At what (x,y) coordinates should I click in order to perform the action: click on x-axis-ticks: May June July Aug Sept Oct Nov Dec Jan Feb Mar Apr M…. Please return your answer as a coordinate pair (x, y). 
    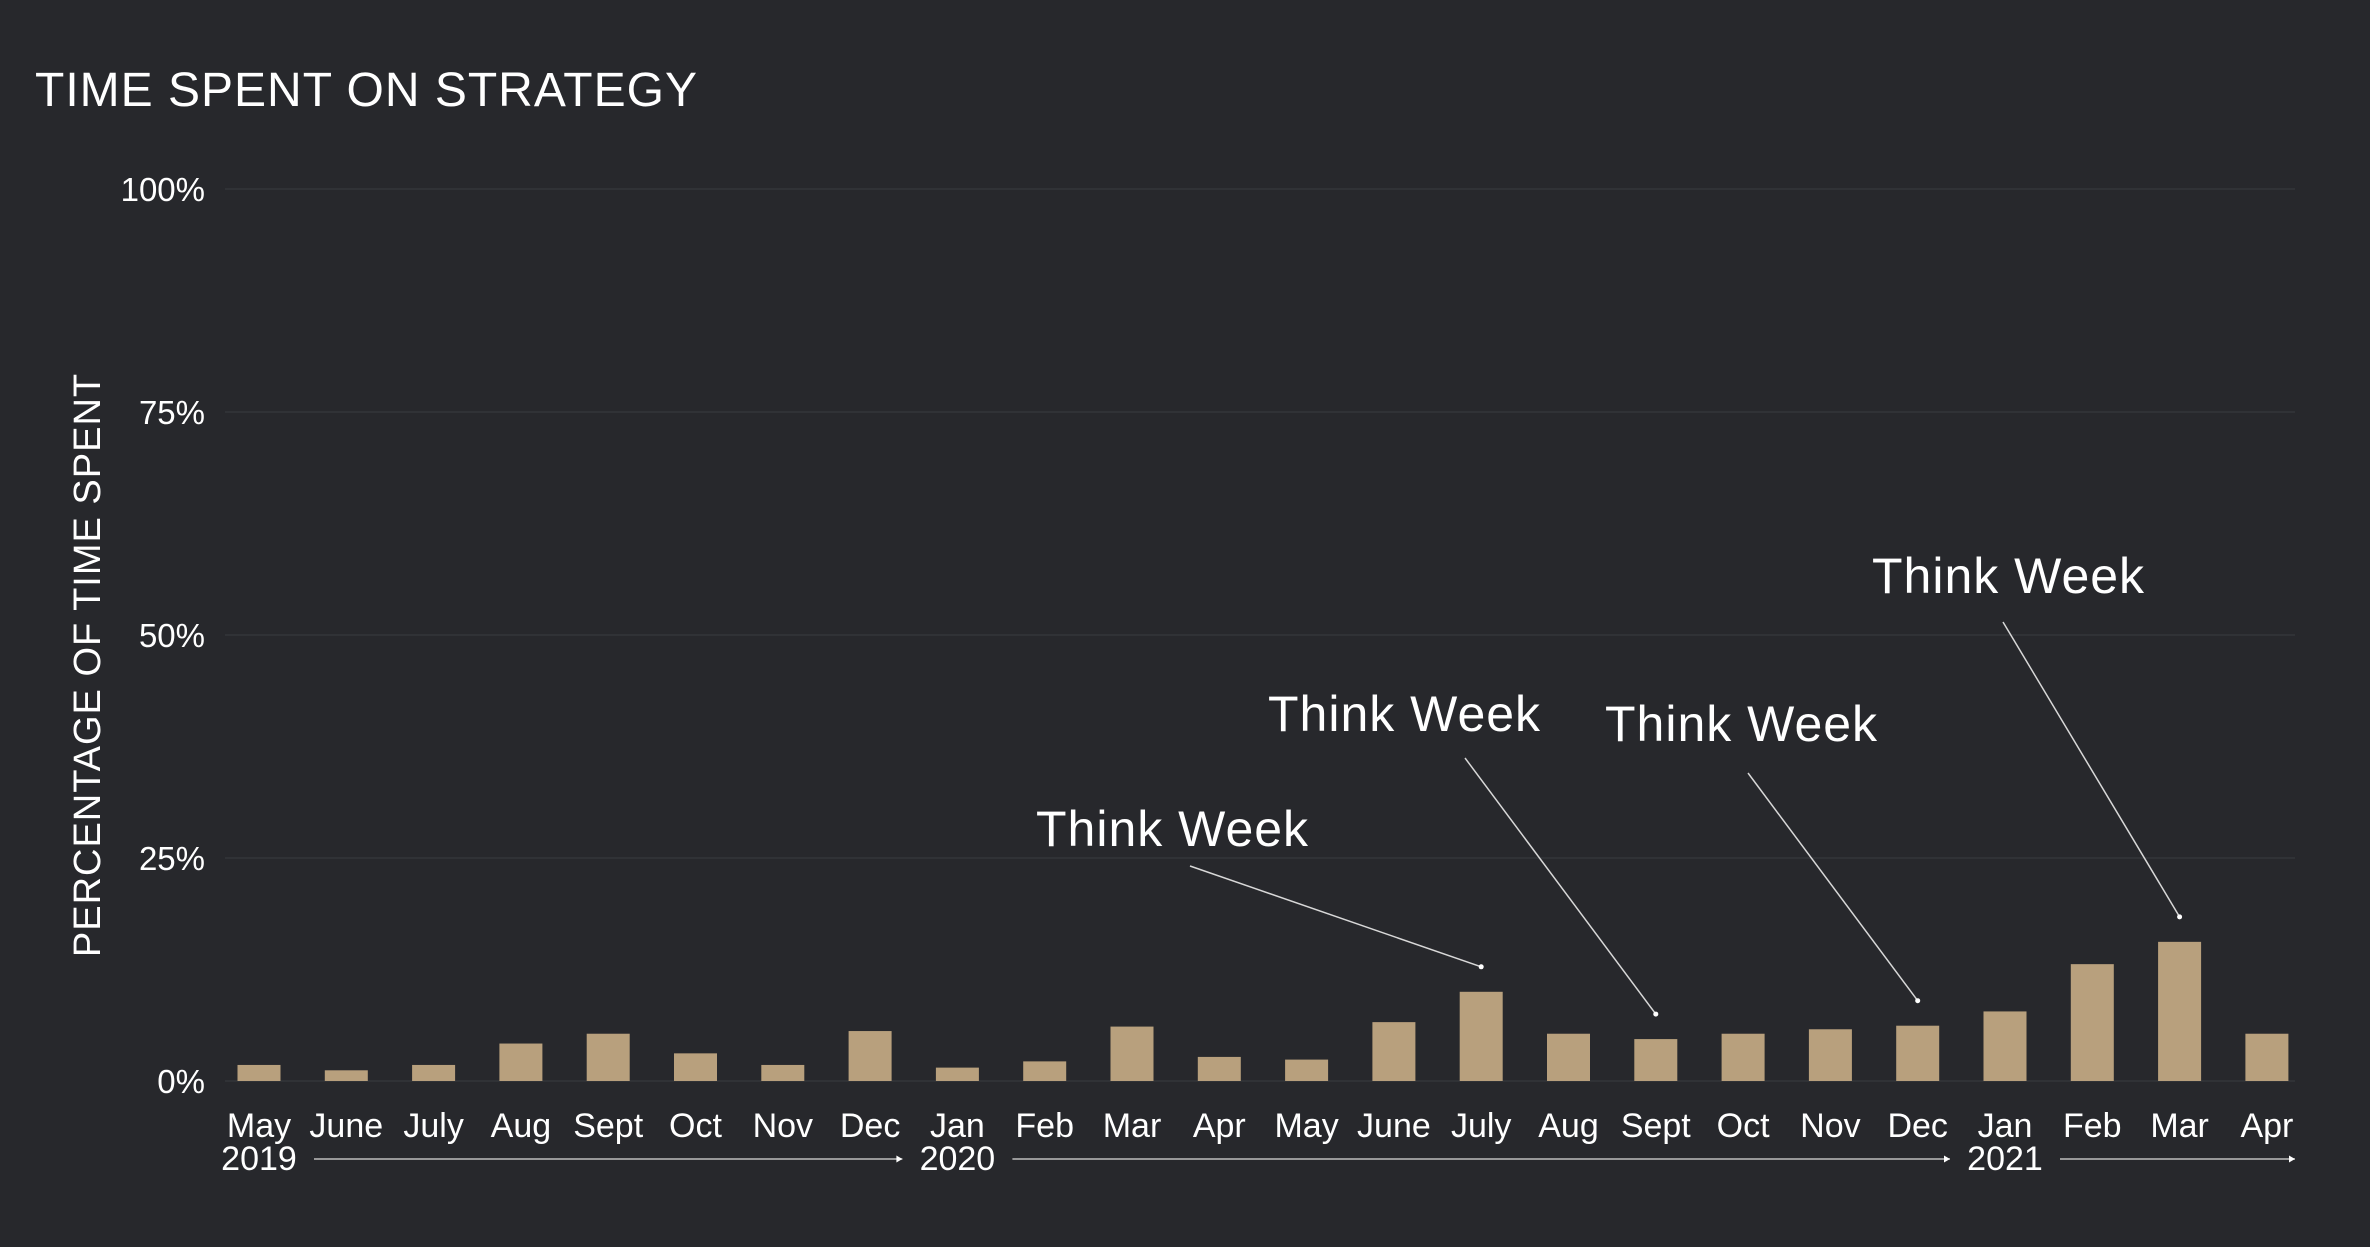
    Looking at the image, I should click on (1260, 1126).